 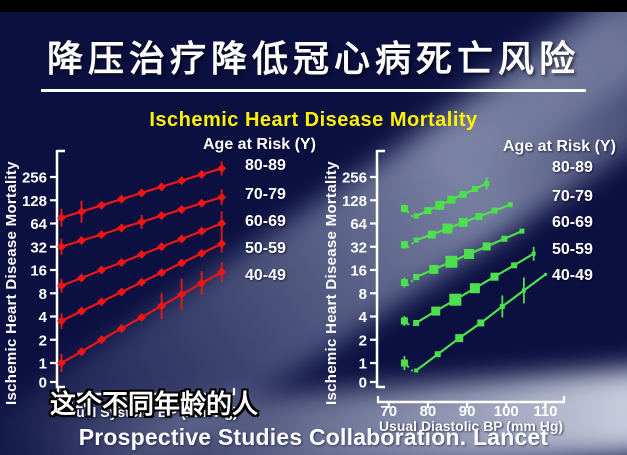 What do you see at coordinates (428, 411) in the screenshot?
I see `svg-text: 80` at bounding box center [428, 411].